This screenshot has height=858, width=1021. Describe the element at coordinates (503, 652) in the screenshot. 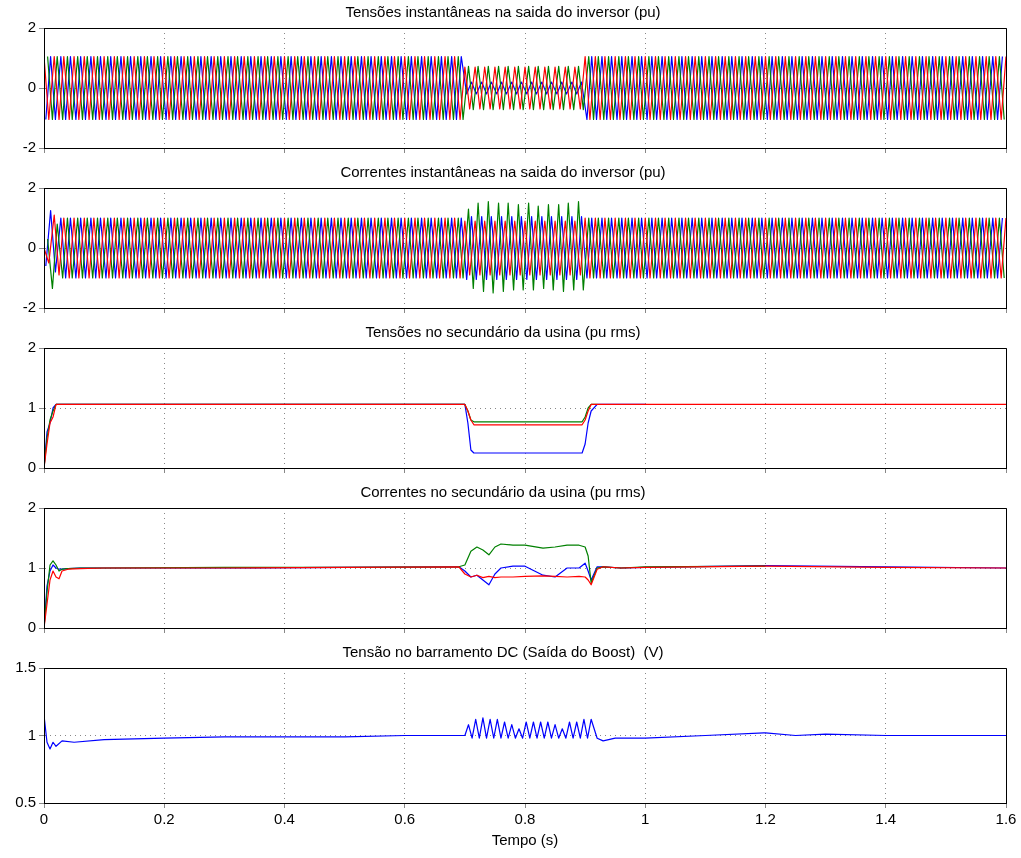

I see `chart-title: Tensão no barramento DC (Saída do Boost) (V)` at that location.